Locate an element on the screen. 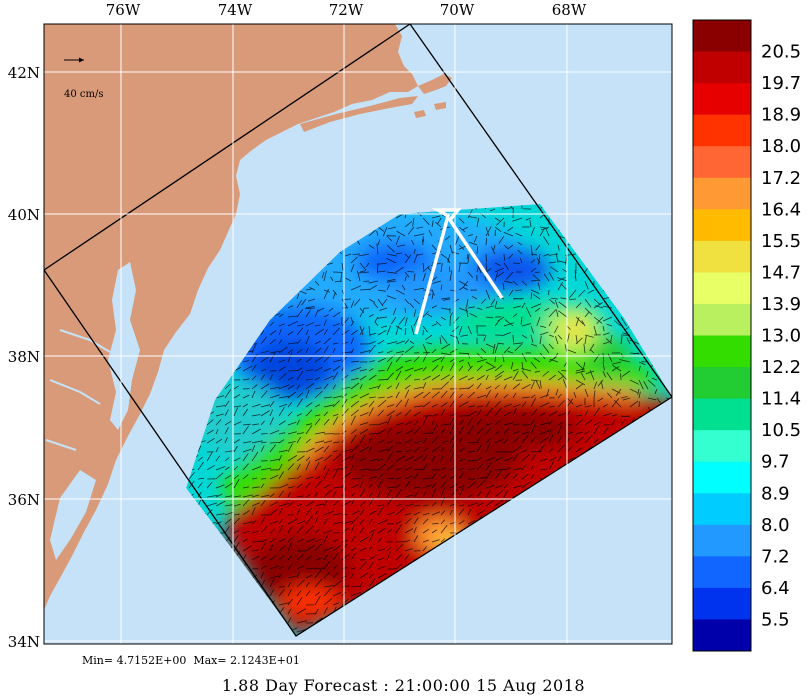  latitude-labels: 42N 40N 38N 36N 34N is located at coordinates (24, 357).